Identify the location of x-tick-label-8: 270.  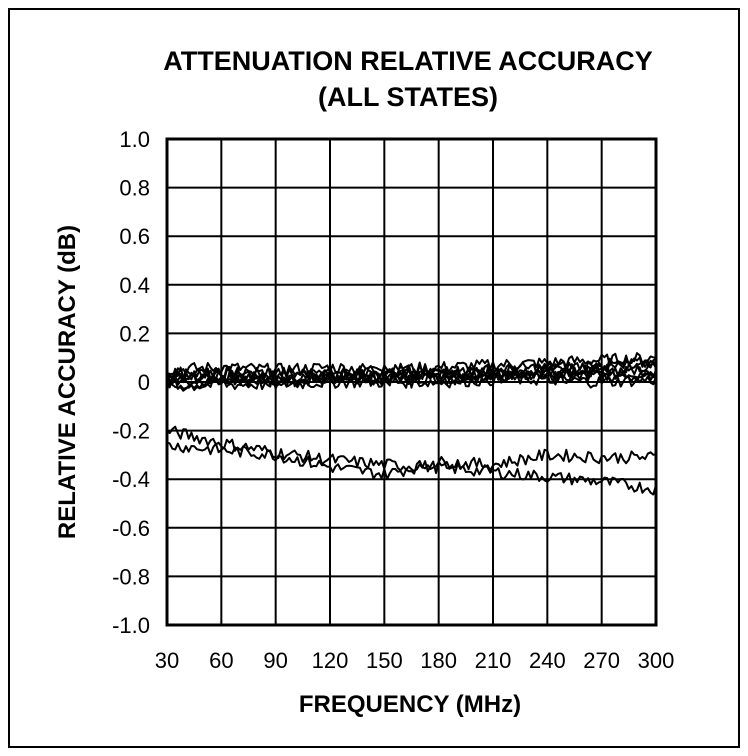
(601, 660).